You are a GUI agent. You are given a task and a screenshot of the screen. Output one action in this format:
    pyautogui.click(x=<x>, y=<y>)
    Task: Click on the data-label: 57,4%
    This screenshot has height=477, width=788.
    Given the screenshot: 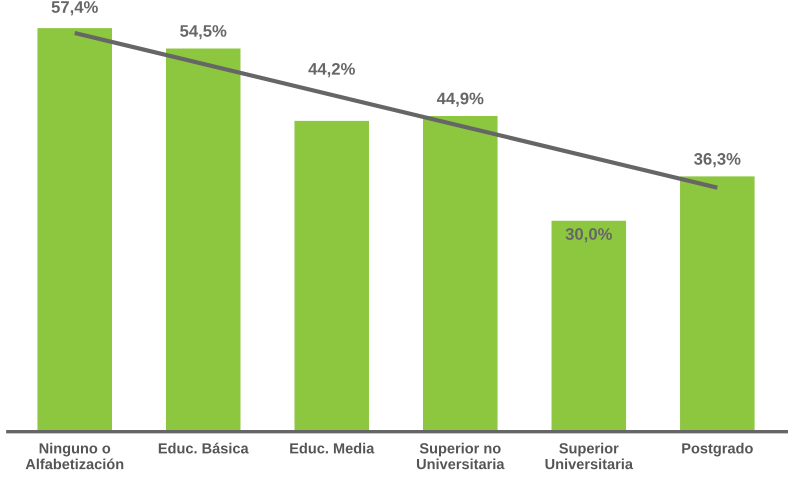 What is the action you would take?
    pyautogui.click(x=75, y=8)
    